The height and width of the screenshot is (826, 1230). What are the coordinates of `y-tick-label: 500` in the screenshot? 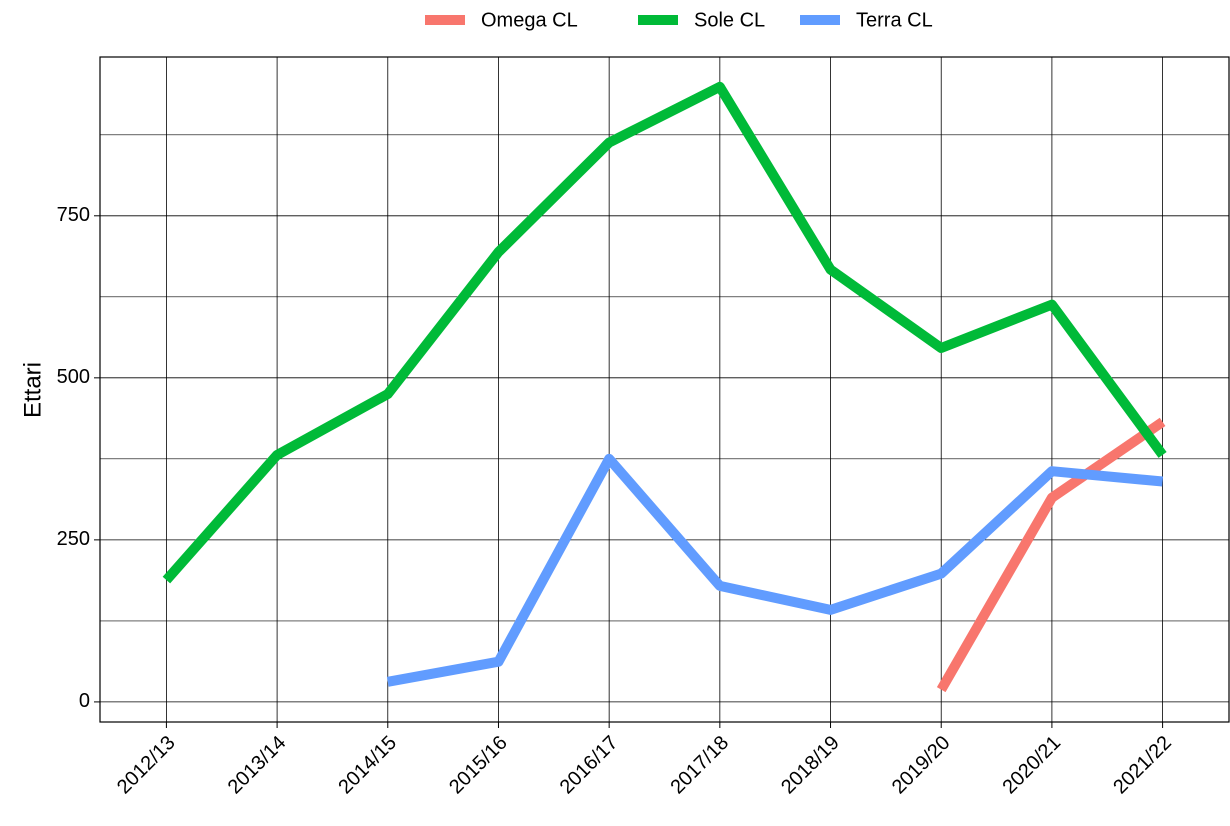 It's located at (73, 377).